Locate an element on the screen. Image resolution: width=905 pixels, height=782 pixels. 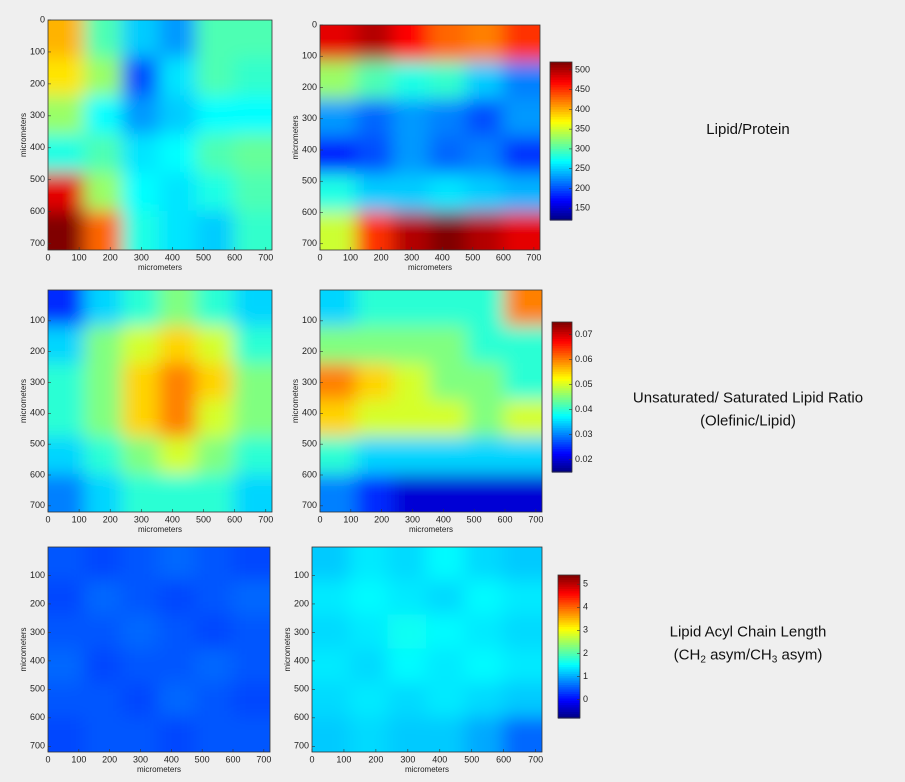
colorbar-tick-label: 0.05 is located at coordinates (584, 384).